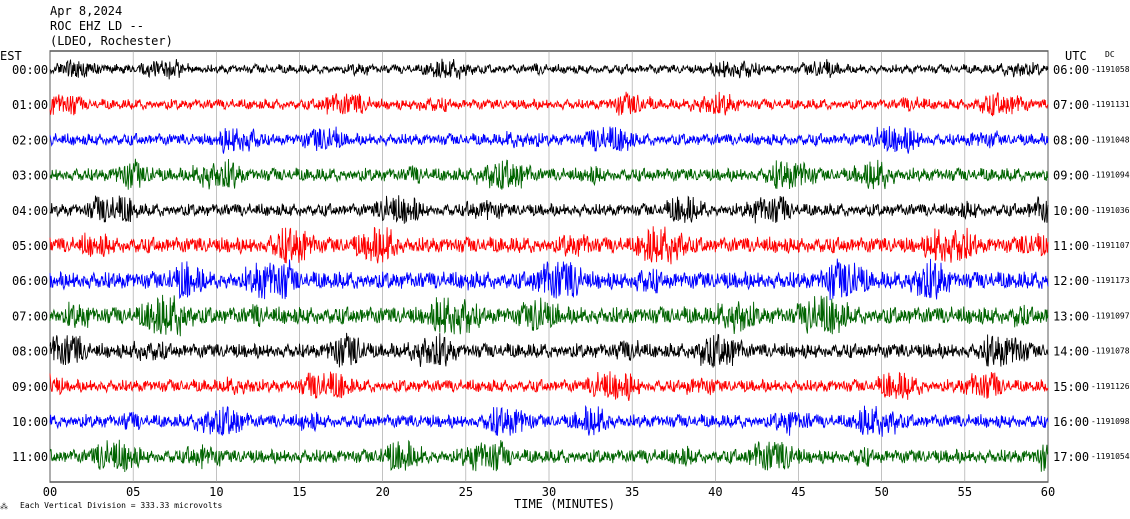  What do you see at coordinates (299, 492) in the screenshot?
I see `x-tick-label: 15` at bounding box center [299, 492].